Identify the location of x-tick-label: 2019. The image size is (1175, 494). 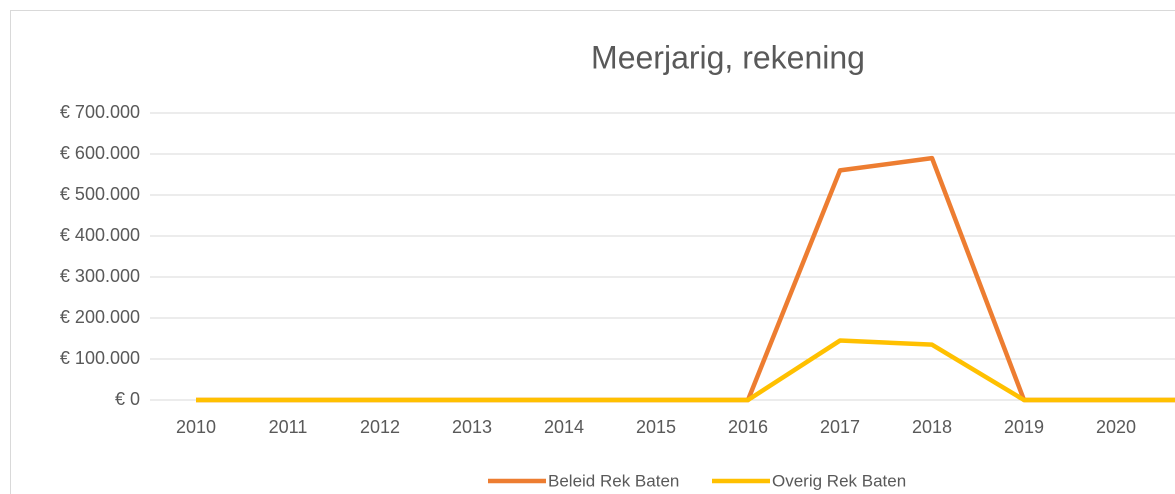
(1024, 427).